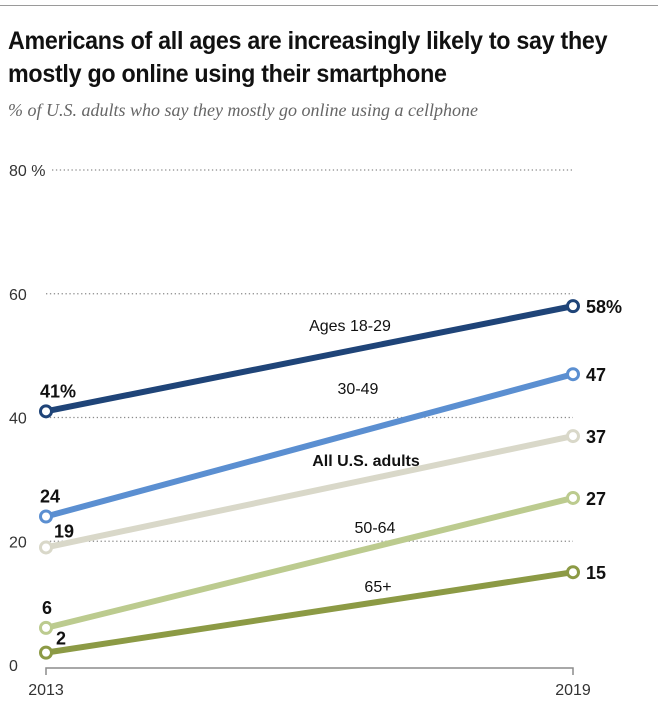 This screenshot has height=706, width=658. What do you see at coordinates (377, 587) in the screenshot?
I see `series-label-65: 65+` at bounding box center [377, 587].